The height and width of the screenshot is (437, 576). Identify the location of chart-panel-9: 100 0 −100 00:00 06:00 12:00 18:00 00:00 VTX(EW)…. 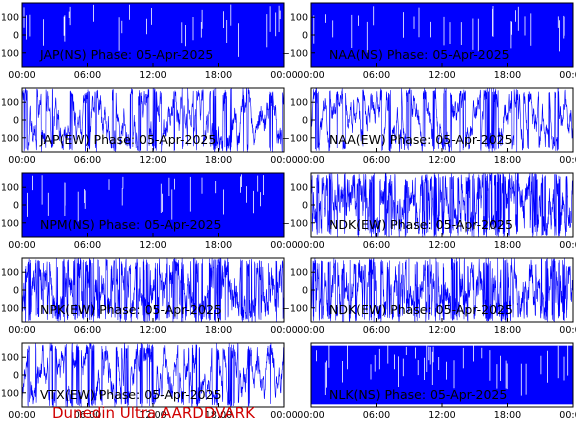
(149, 381).